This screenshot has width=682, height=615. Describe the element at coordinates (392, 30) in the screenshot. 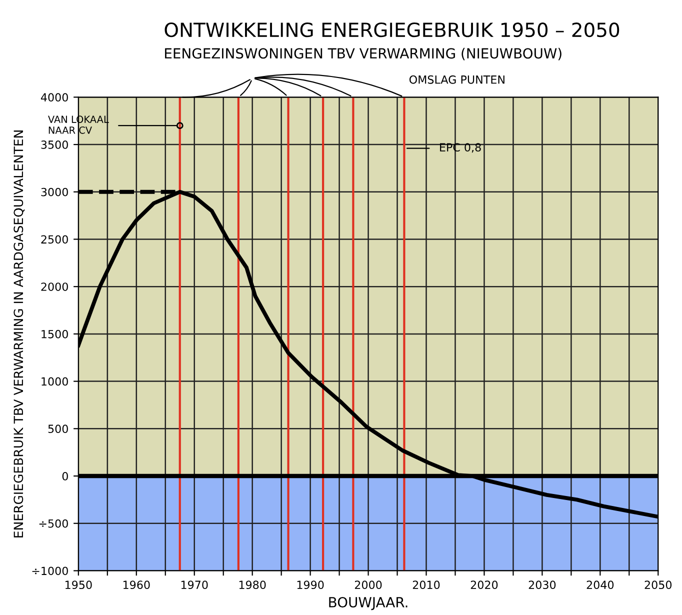

I see `chart-title: ONTWIKKELING ENERGIEGEBRUIK 1950 – 2050` at that location.